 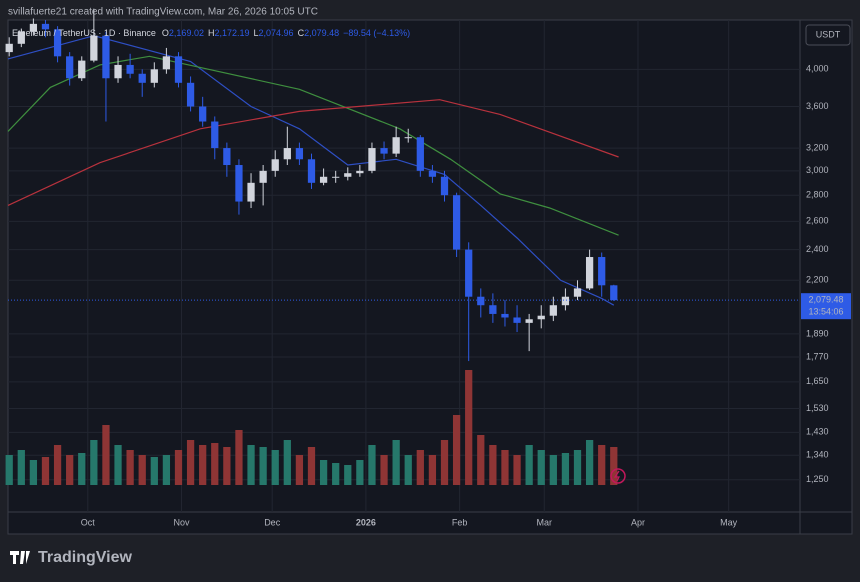 What do you see at coordinates (88, 522) in the screenshot?
I see `x-tick-label: Oct` at bounding box center [88, 522].